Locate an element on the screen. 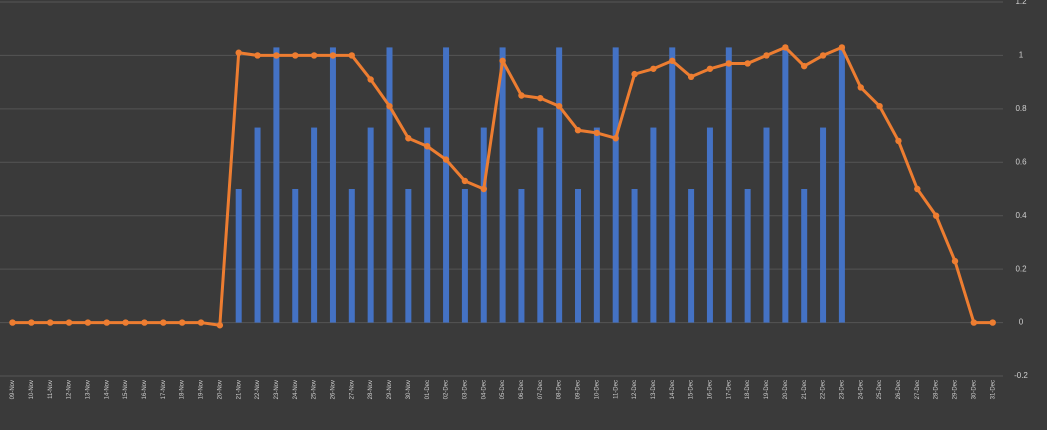 The height and width of the screenshot is (430, 1047). x-tick-label: 07-Dec is located at coordinates (541, 389).